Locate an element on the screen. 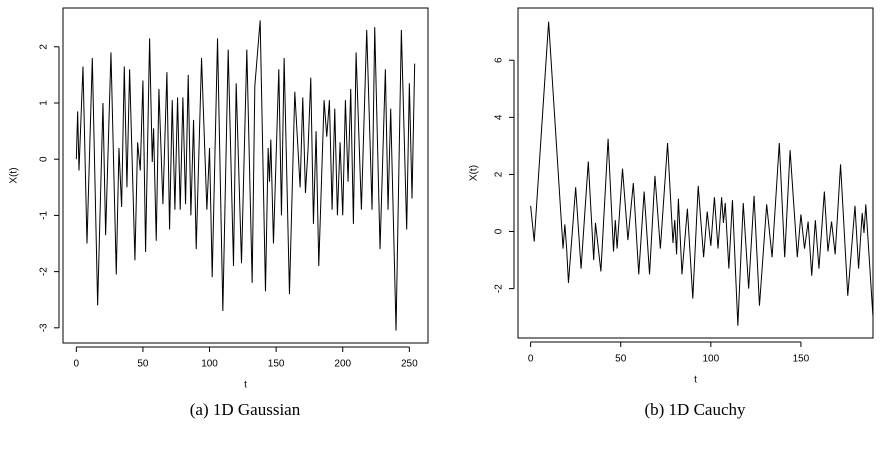 The height and width of the screenshot is (458, 881). x-tick-label: 250 is located at coordinates (409, 364).